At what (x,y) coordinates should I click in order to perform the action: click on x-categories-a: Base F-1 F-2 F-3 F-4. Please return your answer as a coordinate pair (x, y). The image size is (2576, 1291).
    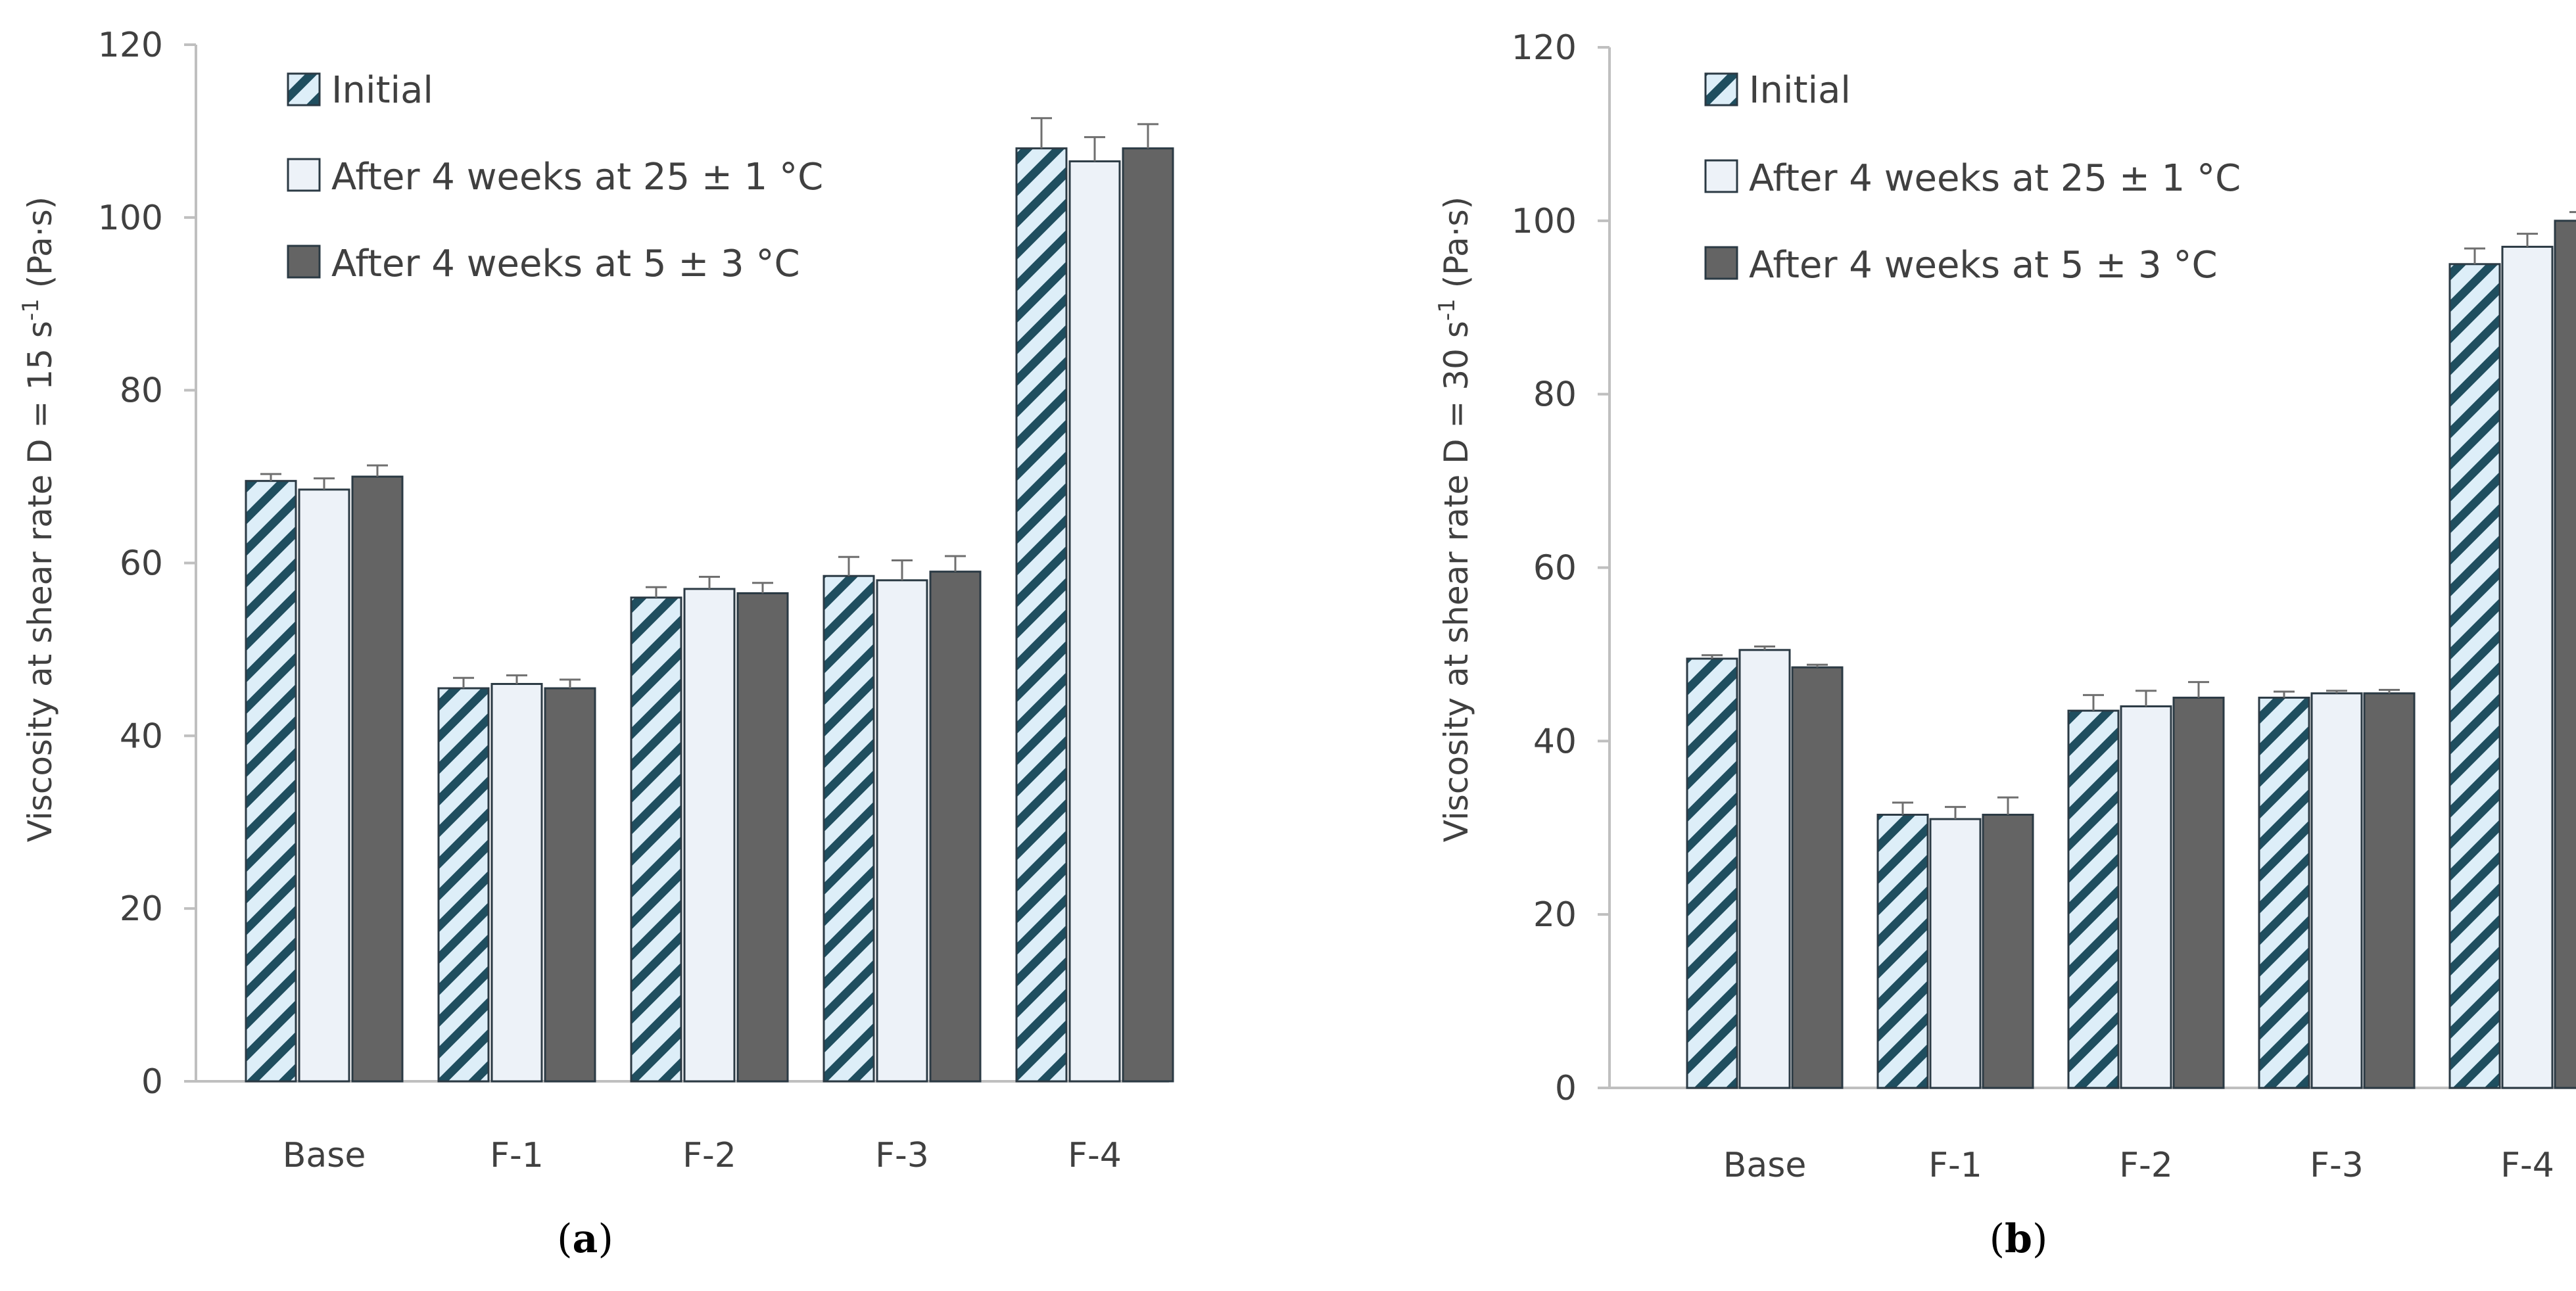
    Looking at the image, I should click on (702, 1156).